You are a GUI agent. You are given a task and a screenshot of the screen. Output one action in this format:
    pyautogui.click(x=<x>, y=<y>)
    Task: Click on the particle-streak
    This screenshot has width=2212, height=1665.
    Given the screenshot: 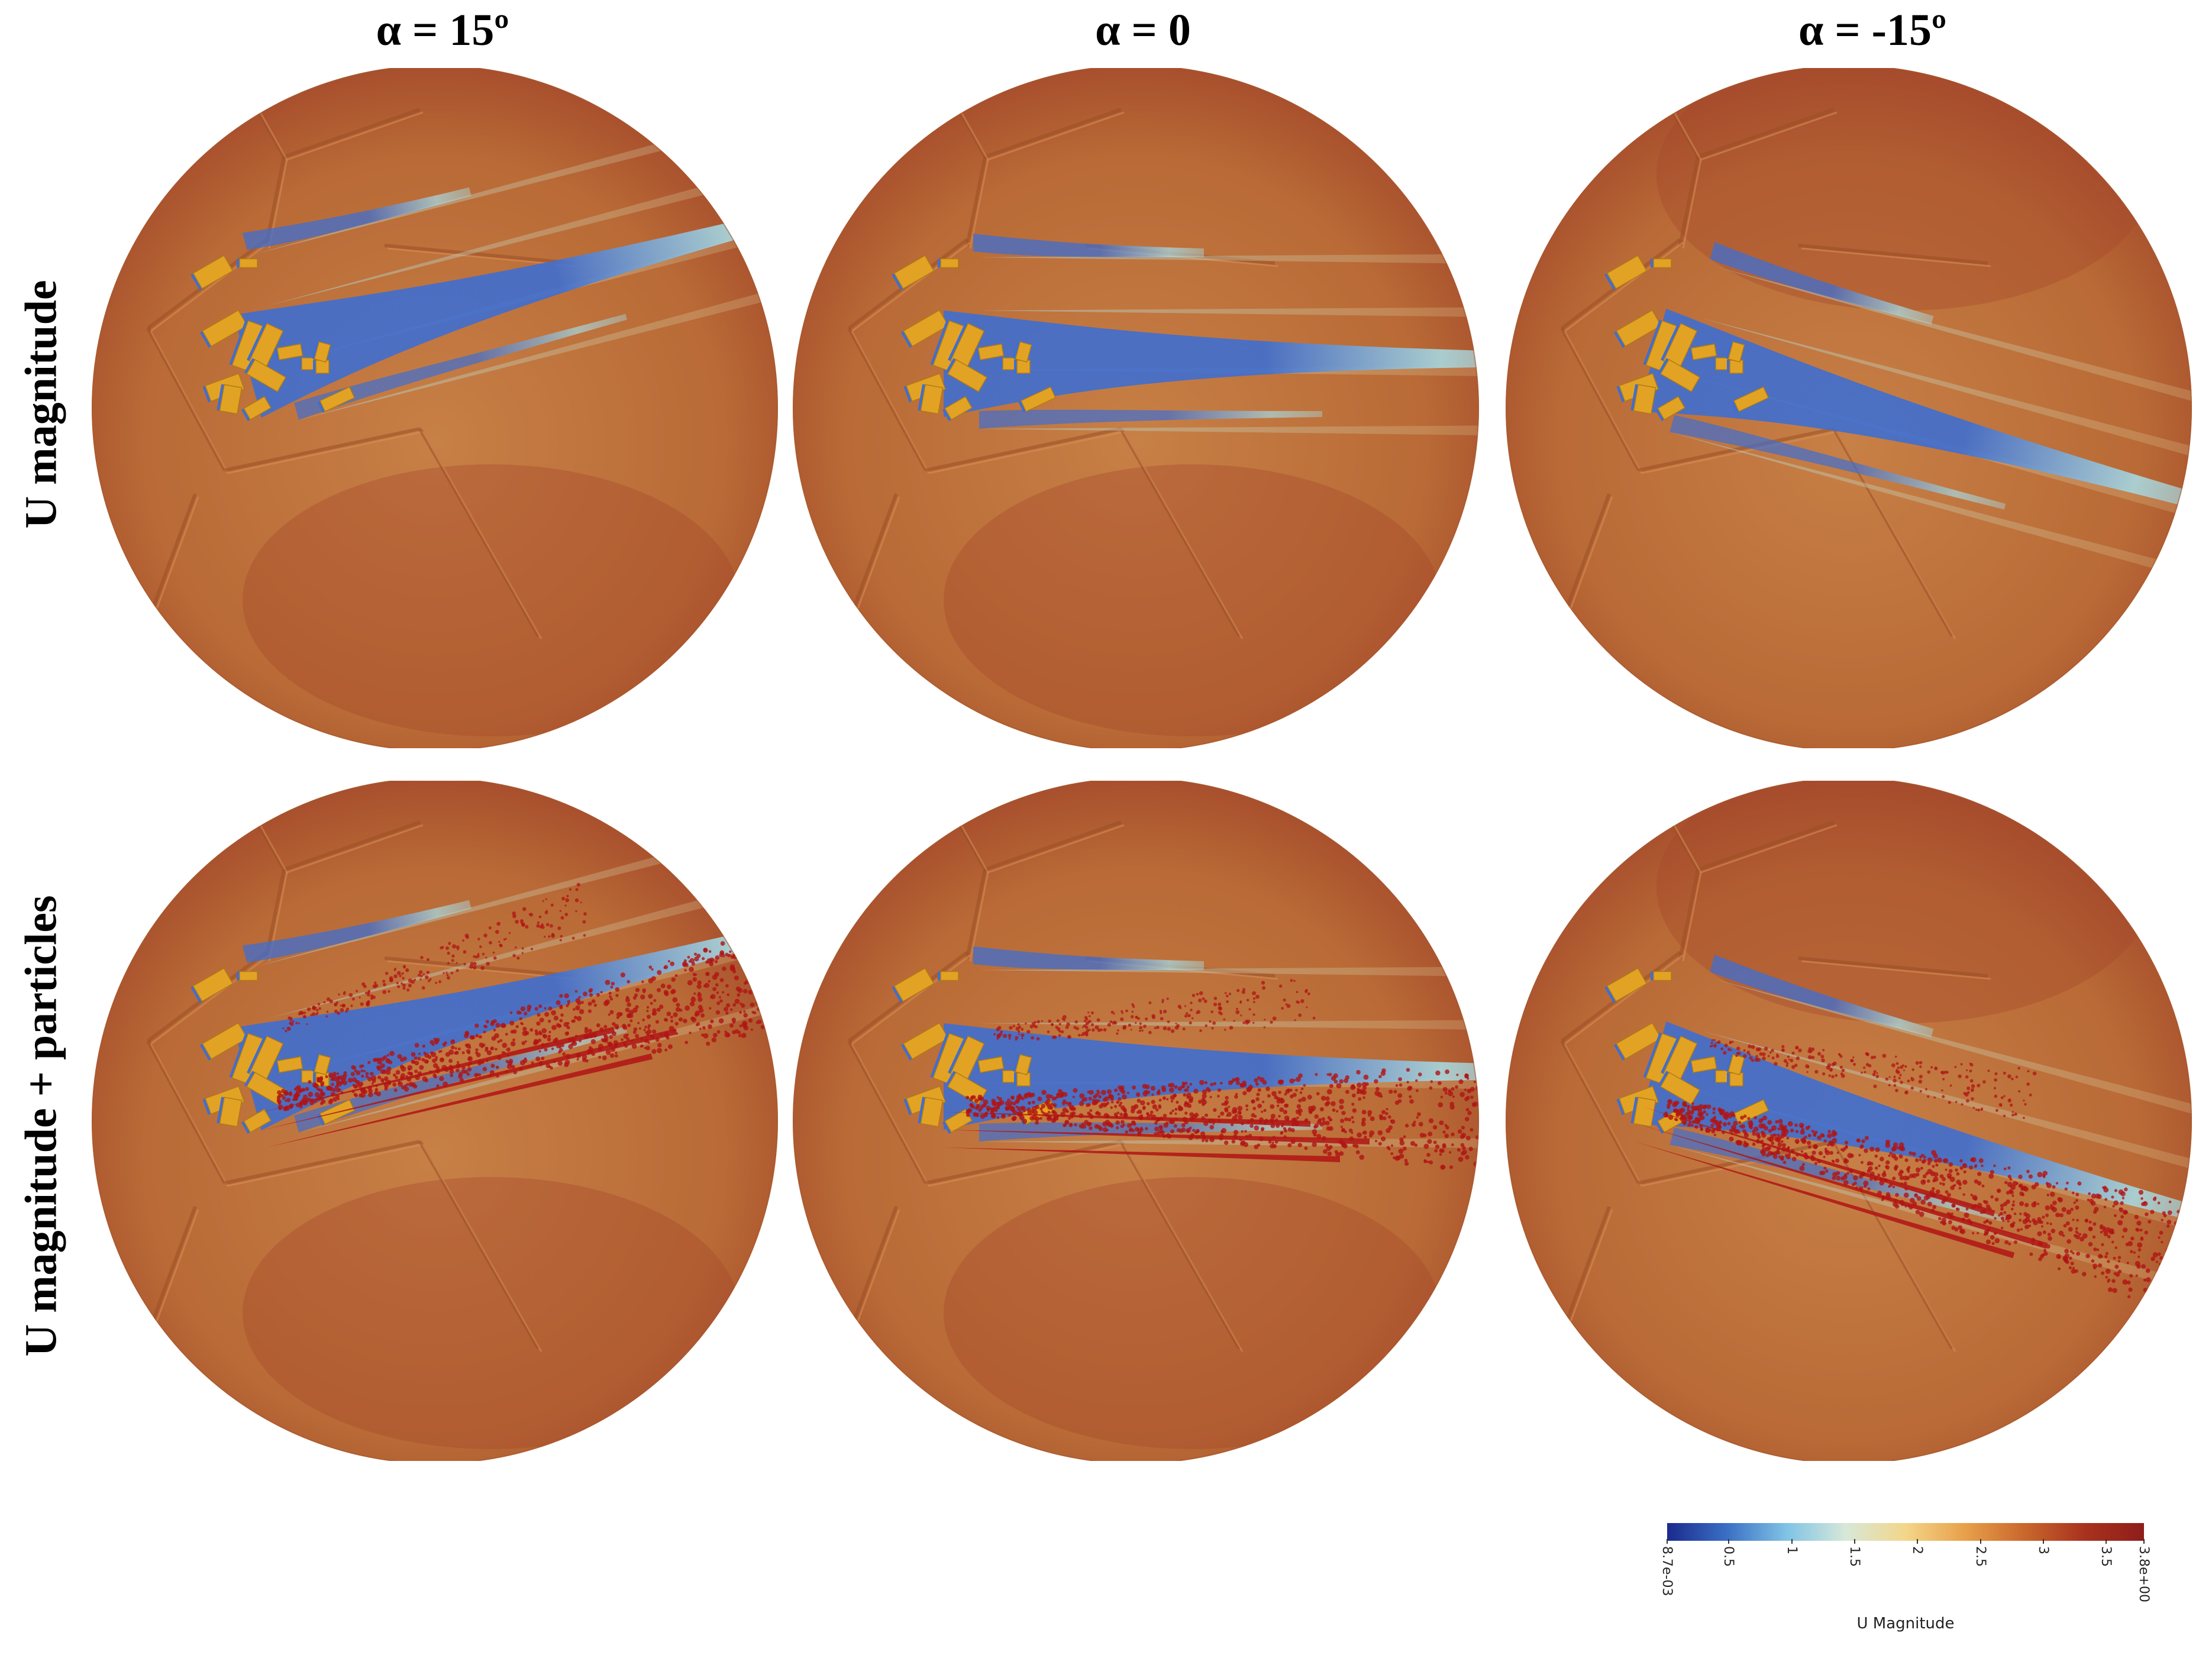 What is the action you would take?
    pyautogui.click(x=1157, y=1137)
    